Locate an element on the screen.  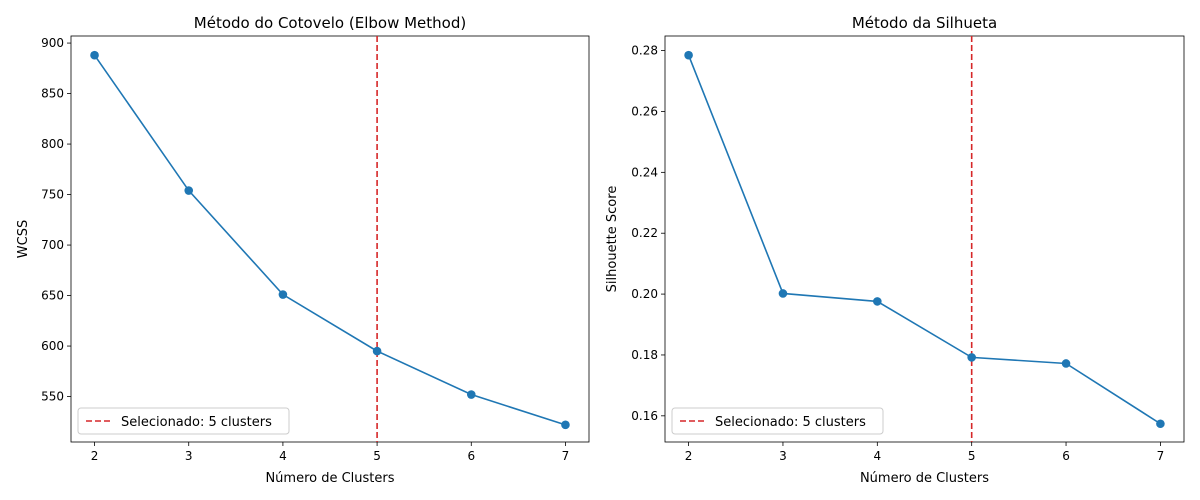
y-tick-label: 550 is located at coordinates (52, 397).